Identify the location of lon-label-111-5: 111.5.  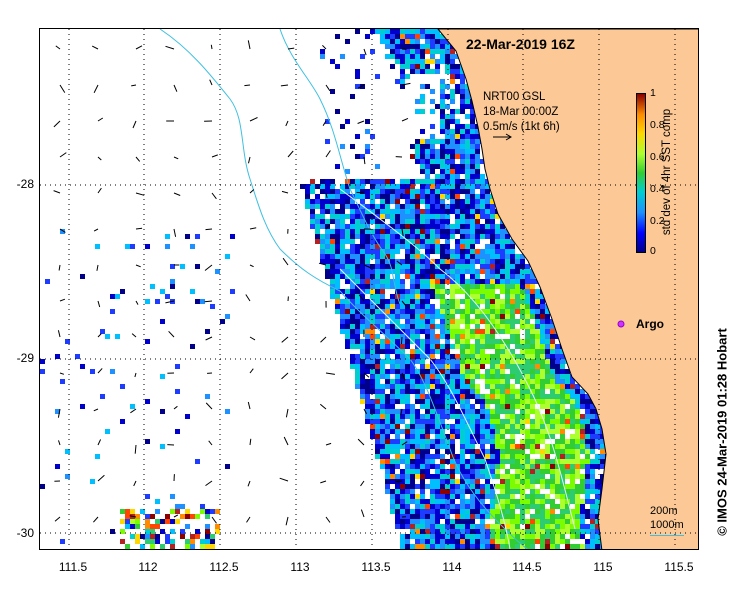
(73, 567).